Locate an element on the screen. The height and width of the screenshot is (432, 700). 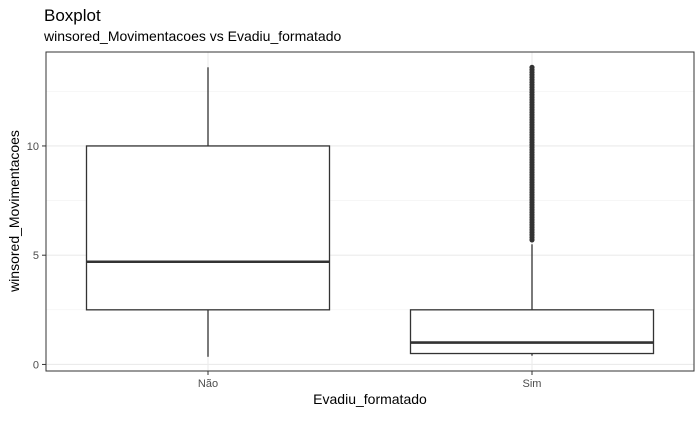
x-tick-label: Sim is located at coordinates (532, 384).